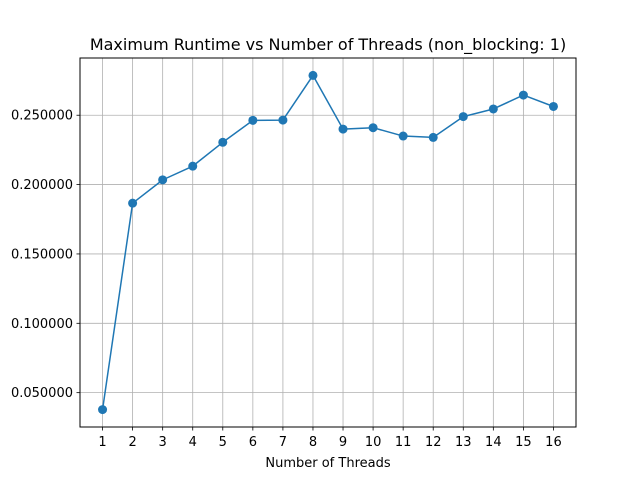 This screenshot has height=480, width=640. Describe the element at coordinates (283, 442) in the screenshot. I see `x-tick-label: 7` at that location.